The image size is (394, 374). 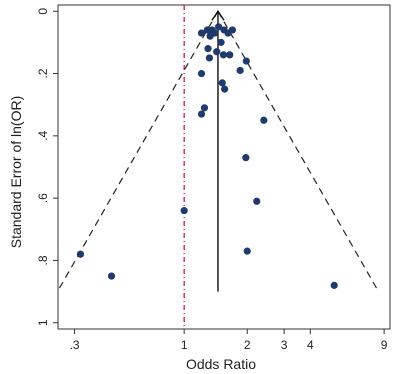 What do you see at coordinates (43, 260) in the screenshot?
I see `y-tick-label: .8` at bounding box center [43, 260].